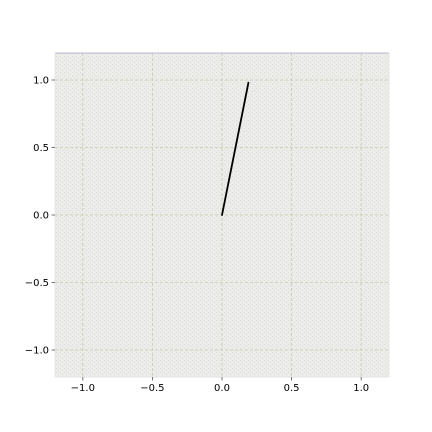  Describe the element at coordinates (37, 351) in the screenshot. I see `y-tick-label-0: −1.0` at that location.